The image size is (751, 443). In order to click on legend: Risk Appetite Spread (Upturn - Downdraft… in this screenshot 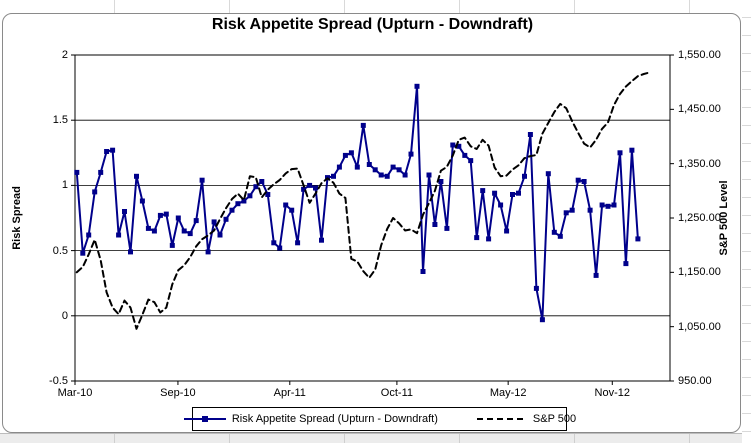, I will do `click(379, 419)`.